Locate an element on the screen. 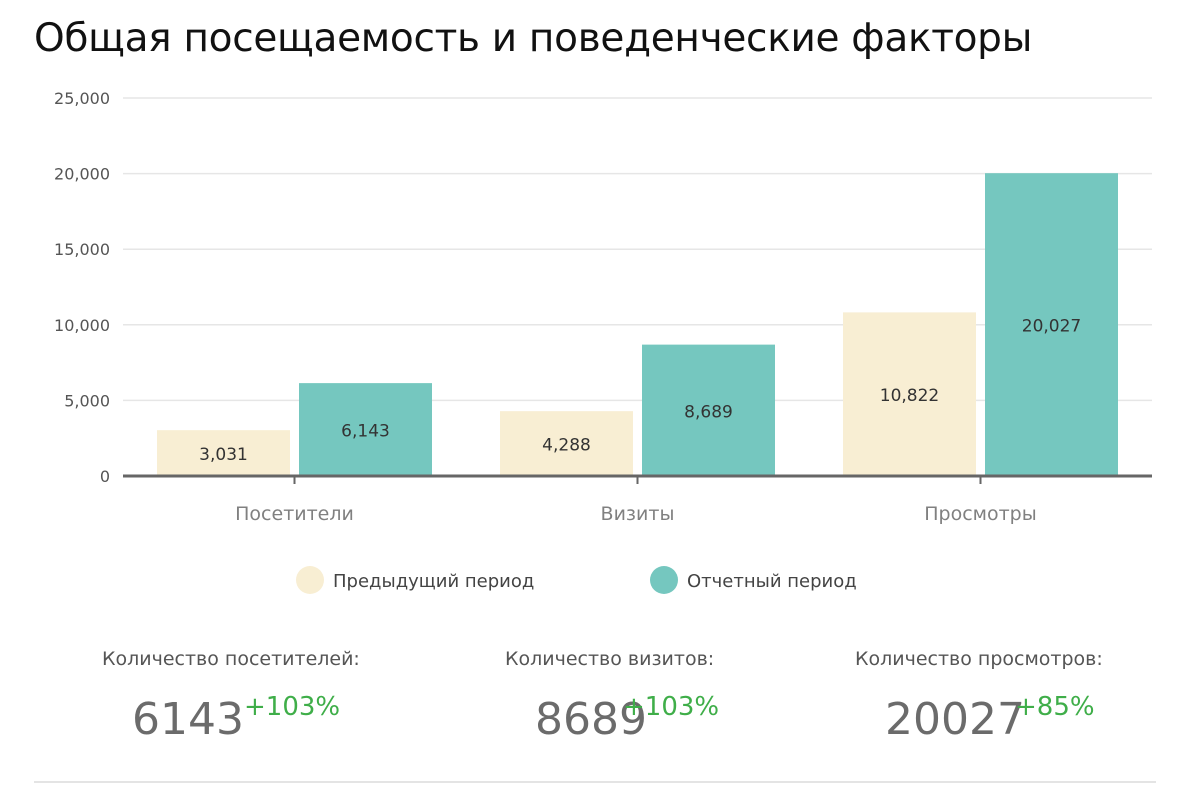  bottom-divider is located at coordinates (595, 782).